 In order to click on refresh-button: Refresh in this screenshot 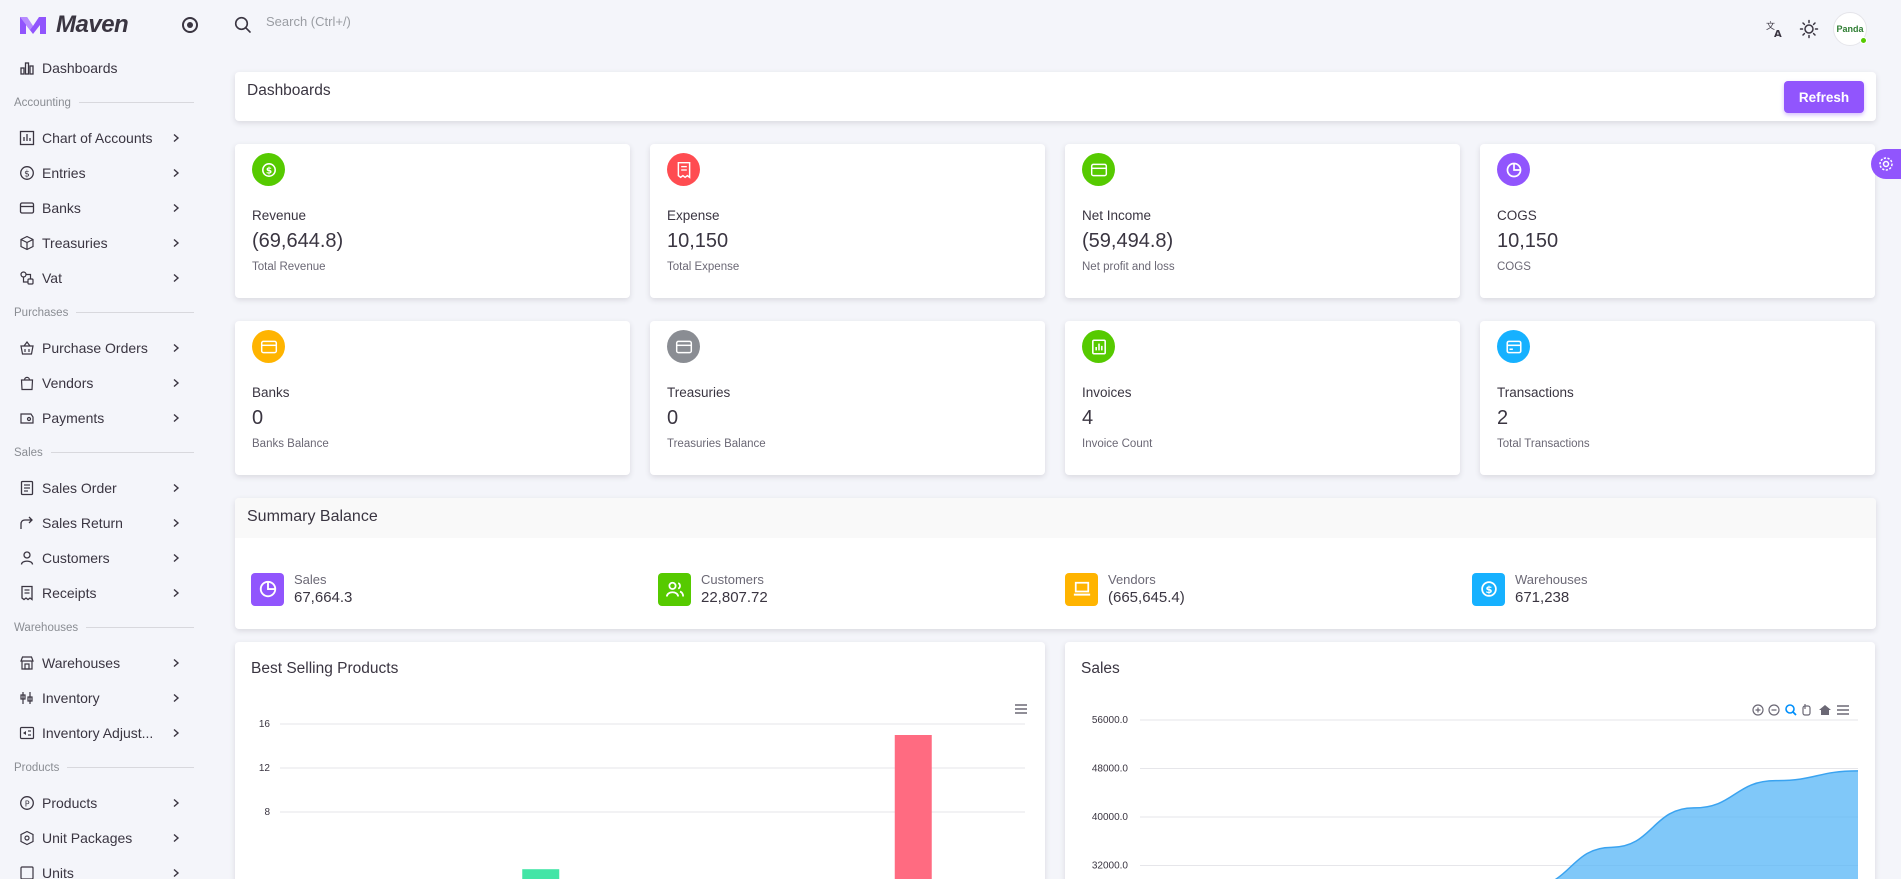, I will do `click(1824, 97)`.